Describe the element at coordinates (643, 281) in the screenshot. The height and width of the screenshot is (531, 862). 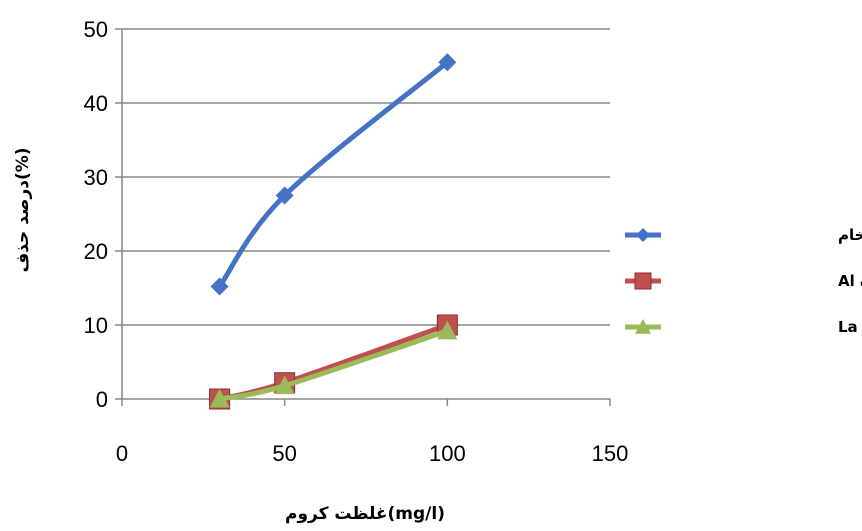
I see `marker-square` at that location.